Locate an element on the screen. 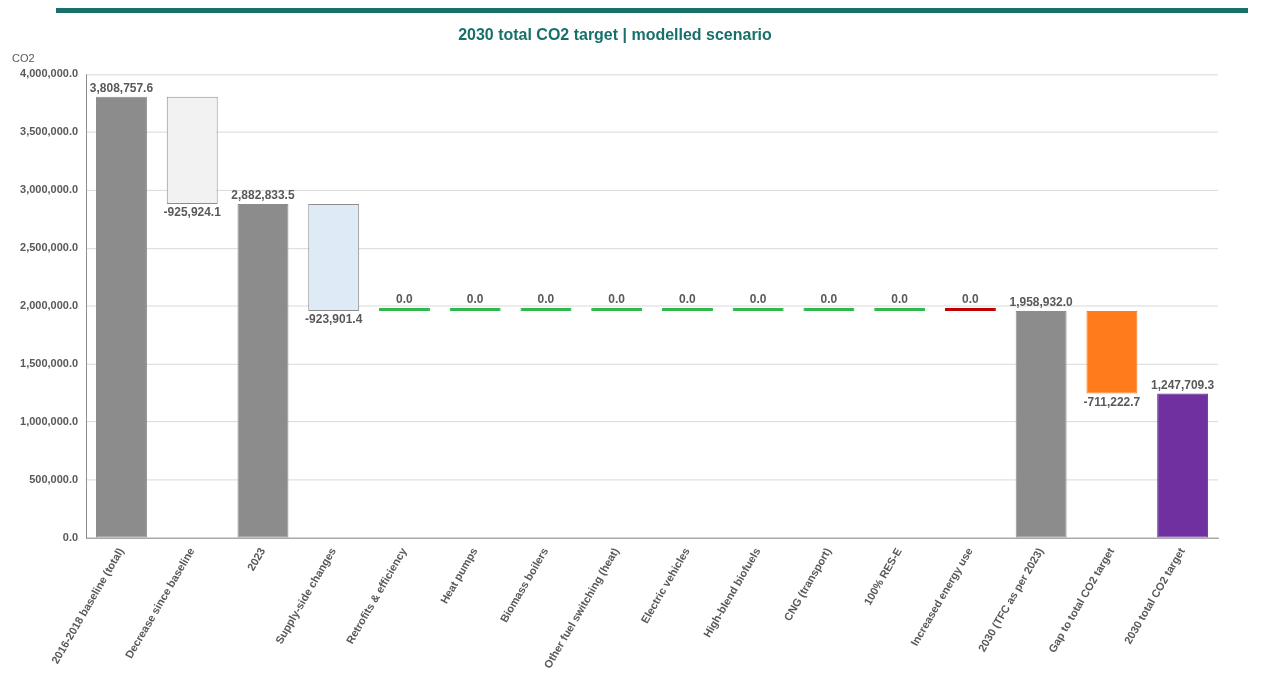  y-tick-label: 3,500,000.0 is located at coordinates (49, 131).